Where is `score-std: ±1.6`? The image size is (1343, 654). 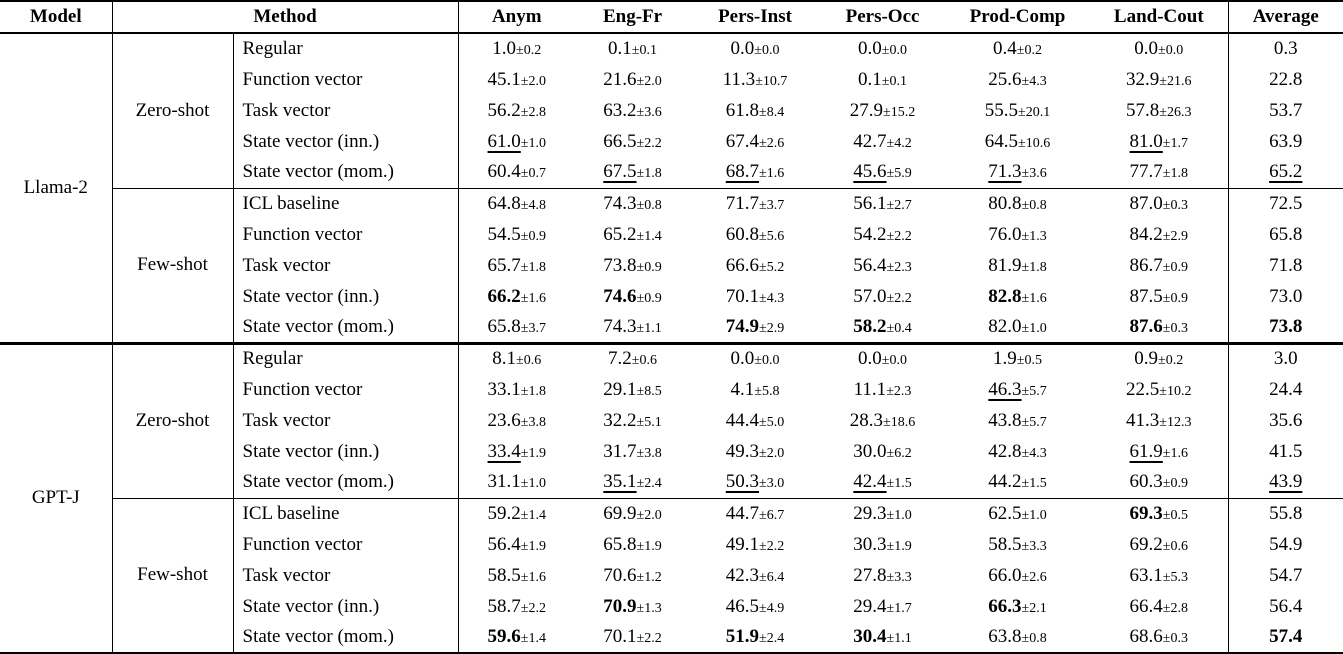
score-std: ±1.6 is located at coordinates (772, 174).